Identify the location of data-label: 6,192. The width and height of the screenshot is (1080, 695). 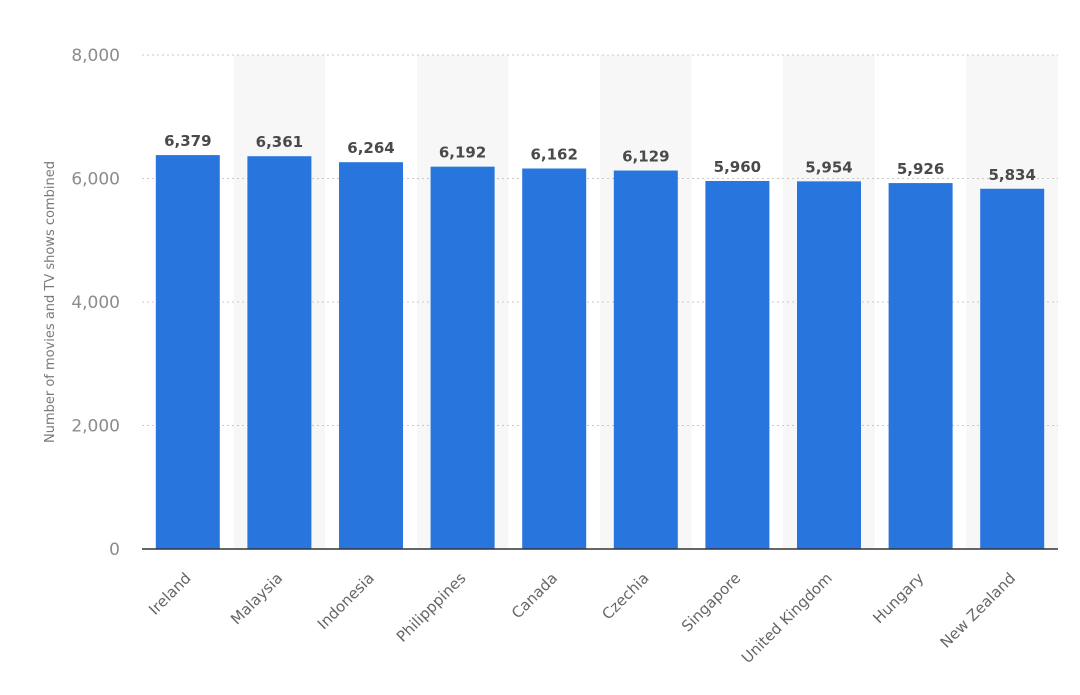
(462, 153).